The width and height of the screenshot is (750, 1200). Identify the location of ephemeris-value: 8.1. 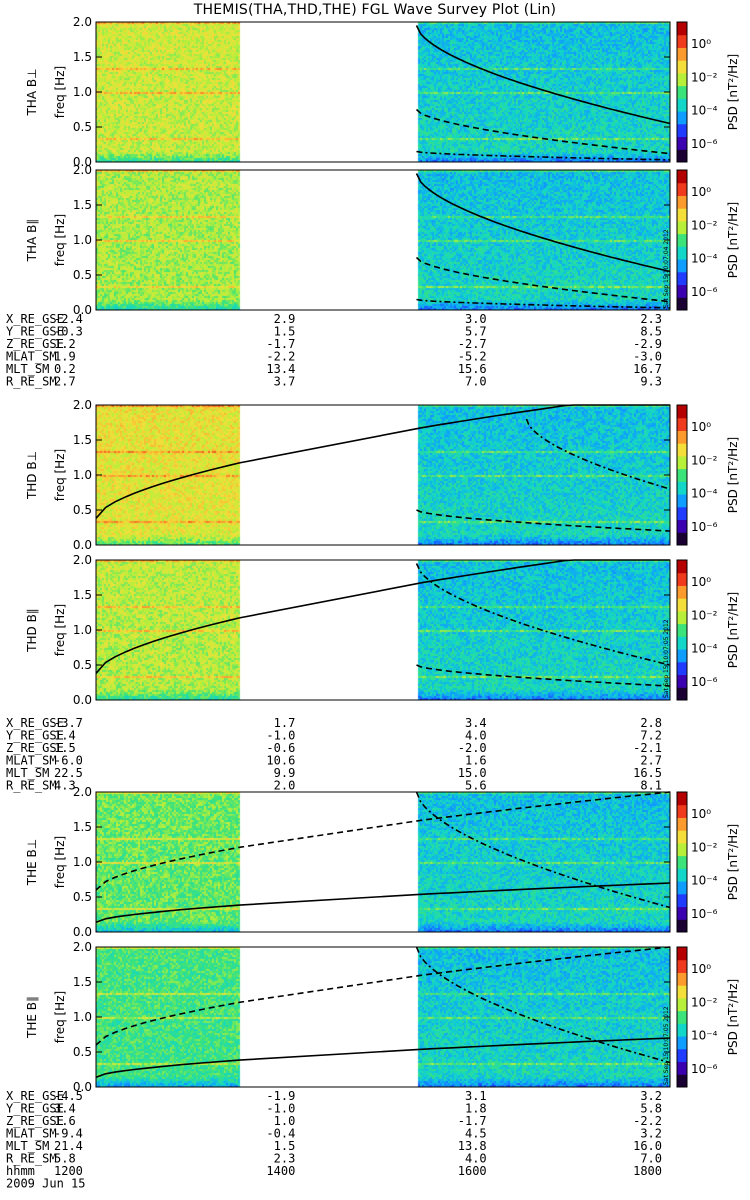
(651, 786).